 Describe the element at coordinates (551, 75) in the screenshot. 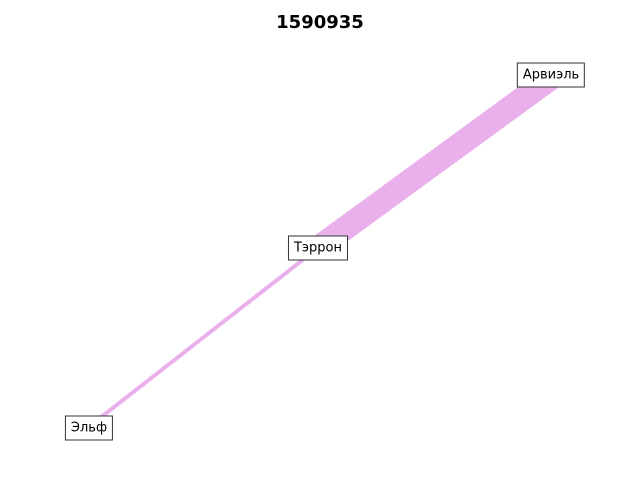

I see `node-label-arviel: Арвиэль` at that location.